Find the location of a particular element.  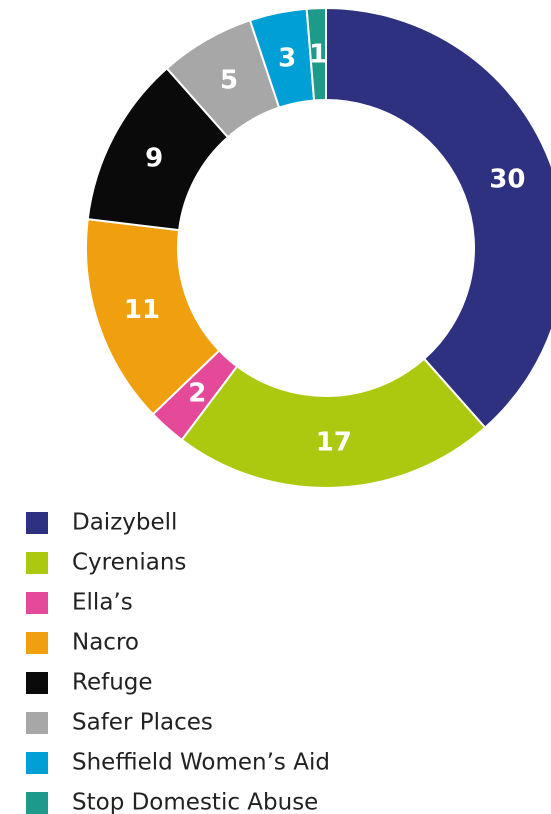

slice-label: 11 is located at coordinates (142, 310).